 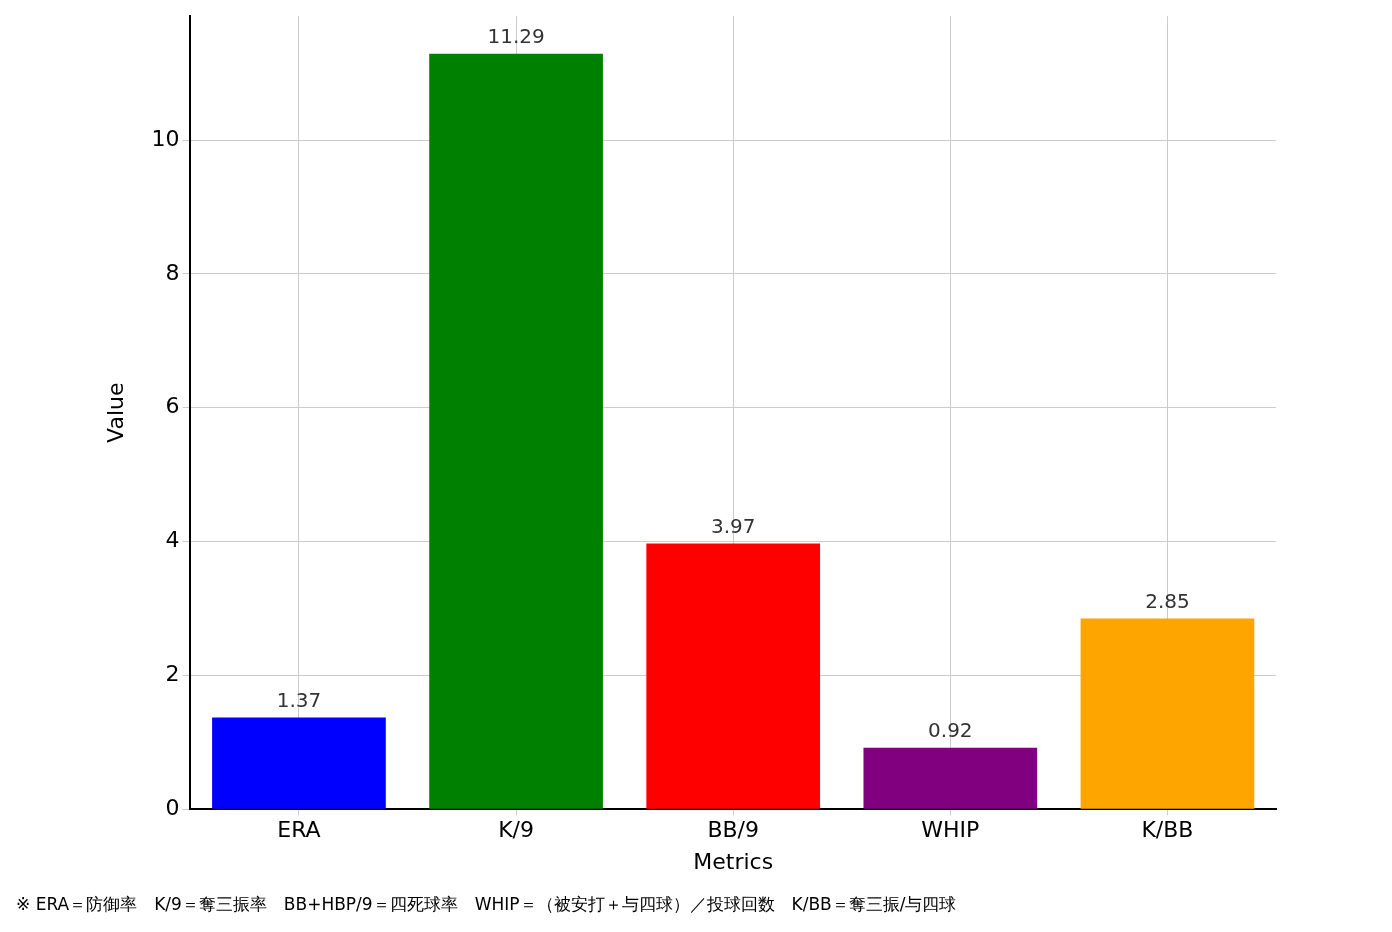 I want to click on y-axis-title: Value, so click(x=115, y=412).